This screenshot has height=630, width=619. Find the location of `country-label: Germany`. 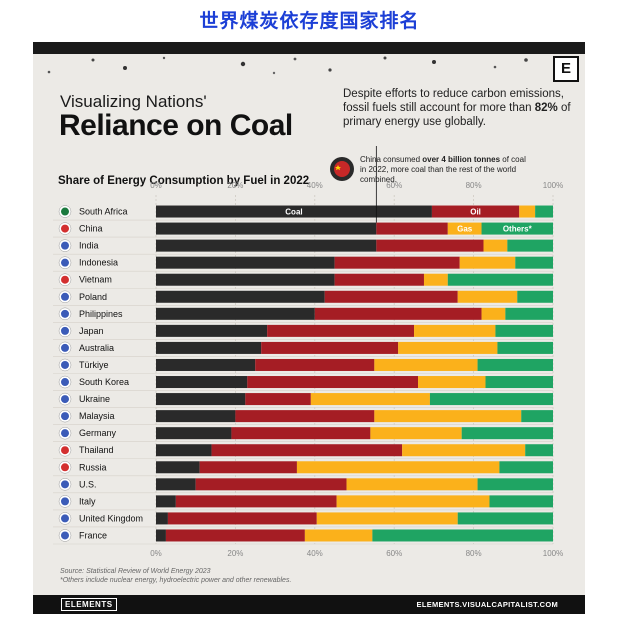

country-label: Germany is located at coordinates (98, 433).